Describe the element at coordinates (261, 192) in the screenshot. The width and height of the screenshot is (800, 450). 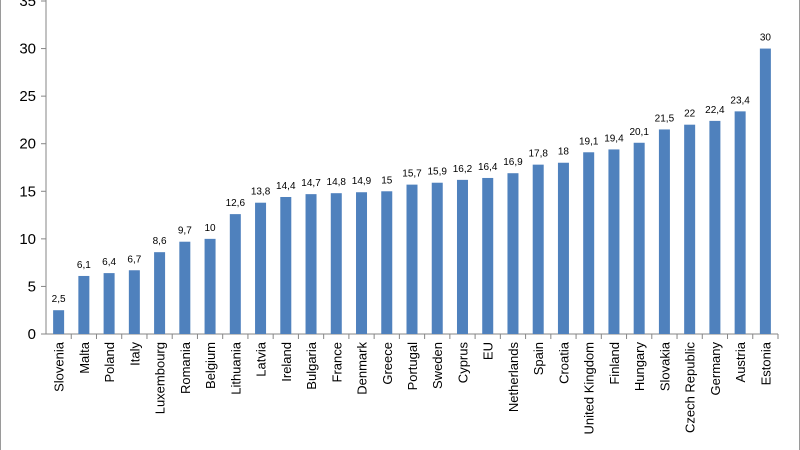
I see `data-label: 13,8` at that location.